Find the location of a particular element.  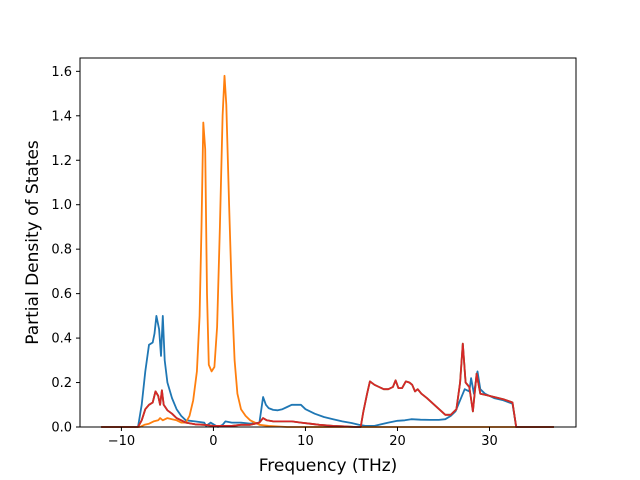

y-tick-label: 1.0 is located at coordinates (61, 205).